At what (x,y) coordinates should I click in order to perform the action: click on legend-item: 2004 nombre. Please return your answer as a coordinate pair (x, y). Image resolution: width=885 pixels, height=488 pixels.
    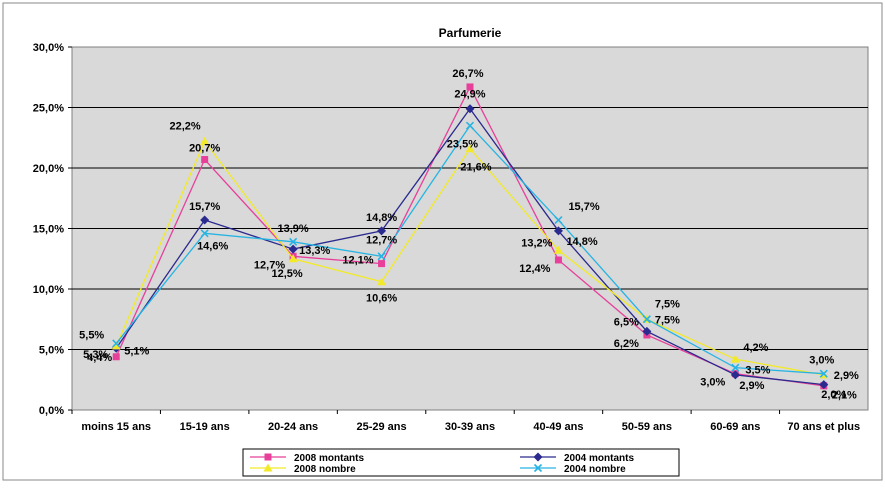
    Looking at the image, I should click on (573, 469).